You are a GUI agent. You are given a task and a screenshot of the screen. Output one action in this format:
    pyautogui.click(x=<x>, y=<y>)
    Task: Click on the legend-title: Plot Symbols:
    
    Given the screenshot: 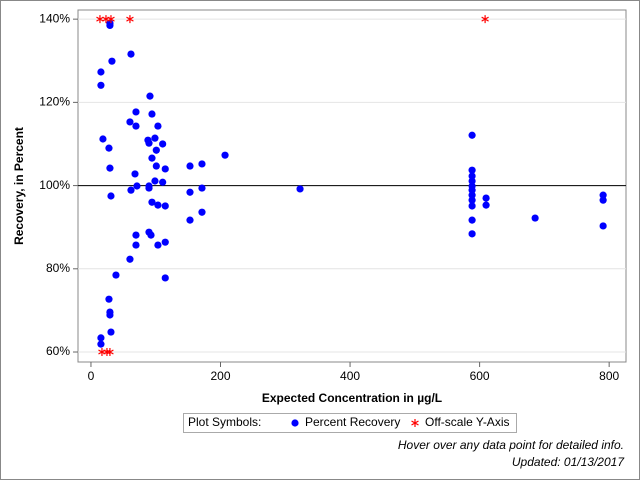 What is the action you would take?
    pyautogui.click(x=224, y=422)
    